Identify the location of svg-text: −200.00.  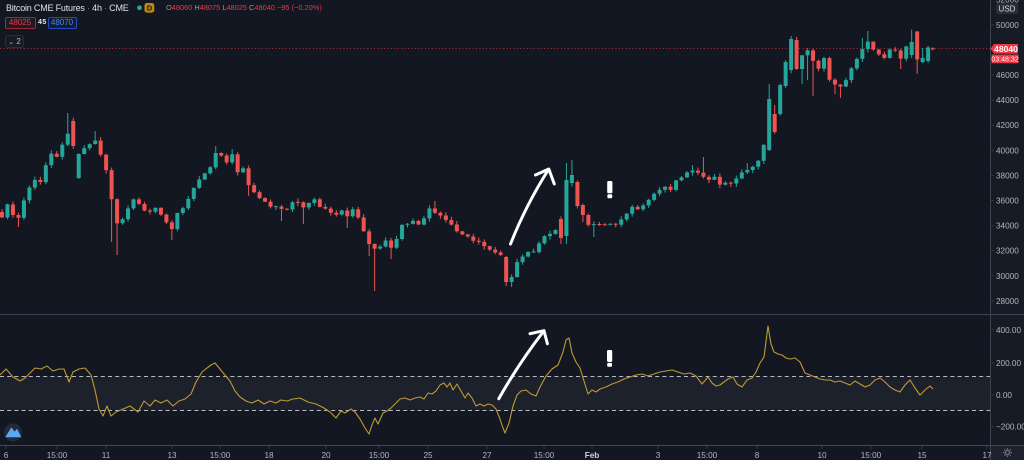
(1010, 427).